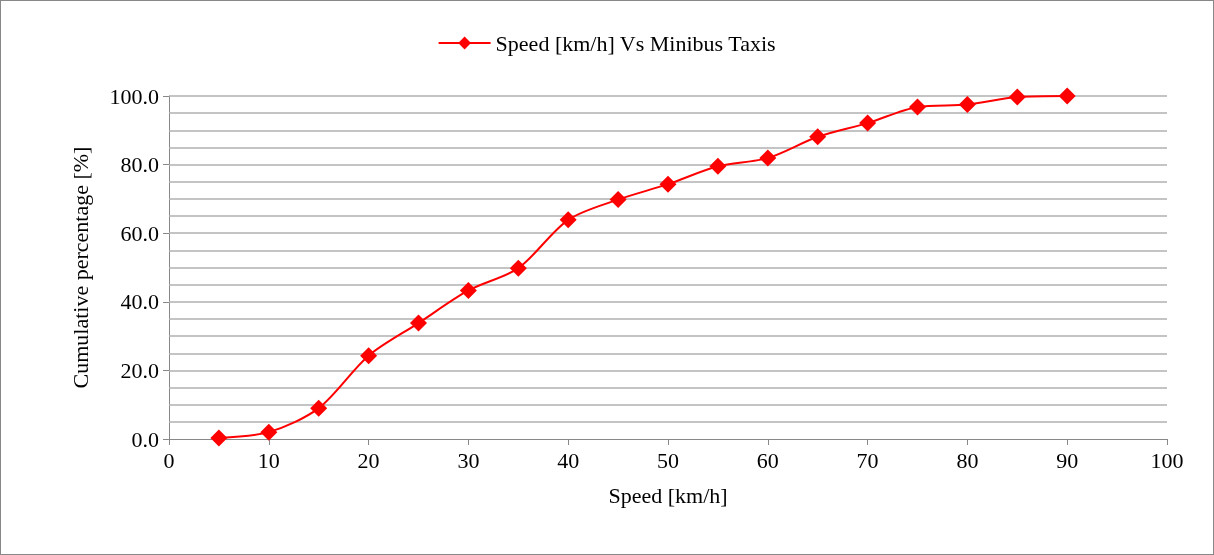 The height and width of the screenshot is (555, 1214). What do you see at coordinates (1067, 460) in the screenshot?
I see `x-tick-label: 90` at bounding box center [1067, 460].